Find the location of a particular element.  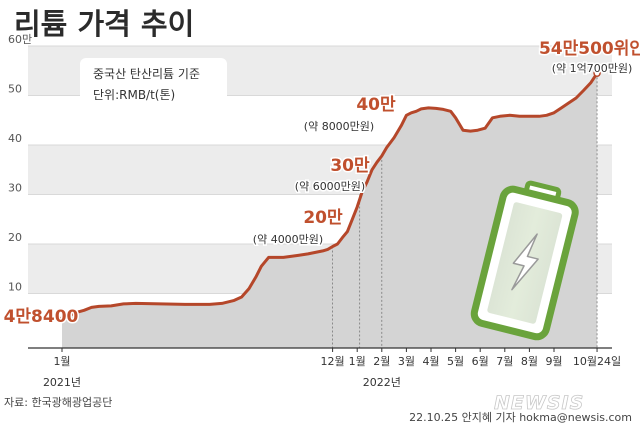

annotation-sub: (약 4000만원) is located at coordinates (288, 239).